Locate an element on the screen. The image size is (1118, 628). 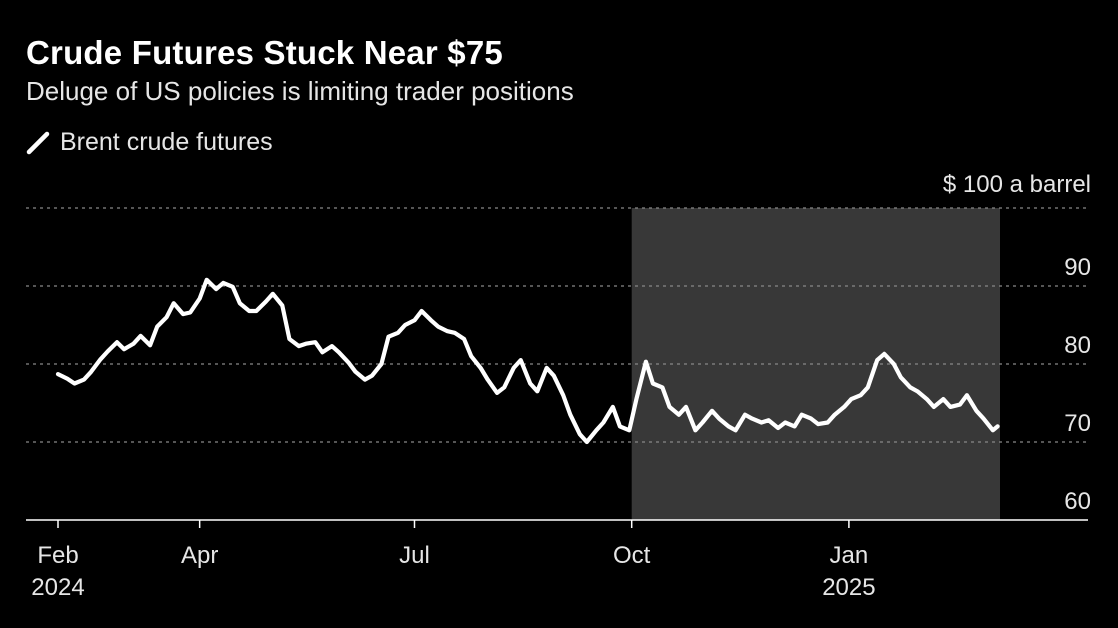
x-tick-label: Apr is located at coordinates (199, 555).